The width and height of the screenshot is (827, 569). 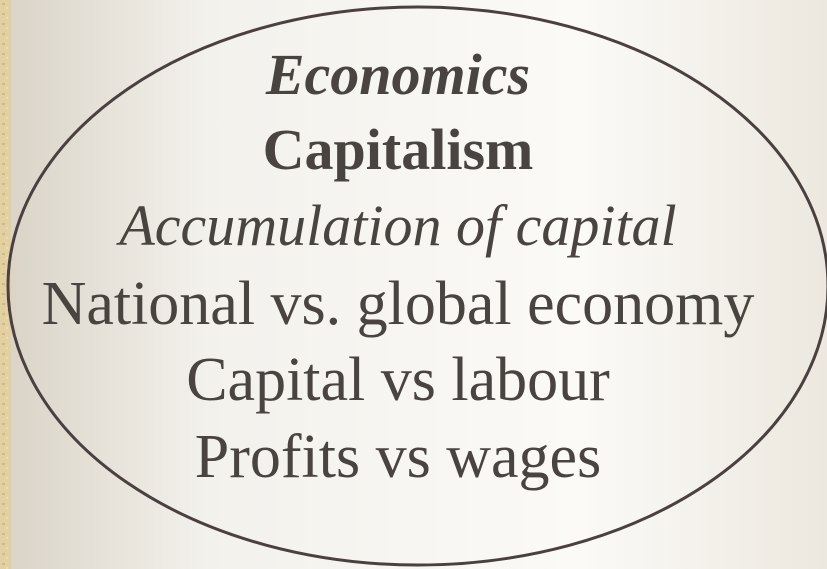 What do you see at coordinates (395, 225) in the screenshot?
I see `line-accumulation: Accumulation of capital` at bounding box center [395, 225].